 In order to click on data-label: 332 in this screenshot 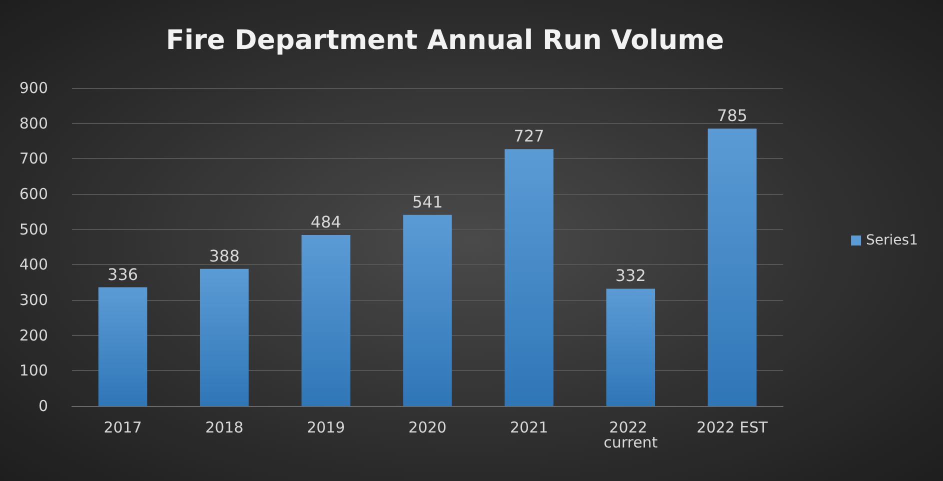, I will do `click(630, 276)`.